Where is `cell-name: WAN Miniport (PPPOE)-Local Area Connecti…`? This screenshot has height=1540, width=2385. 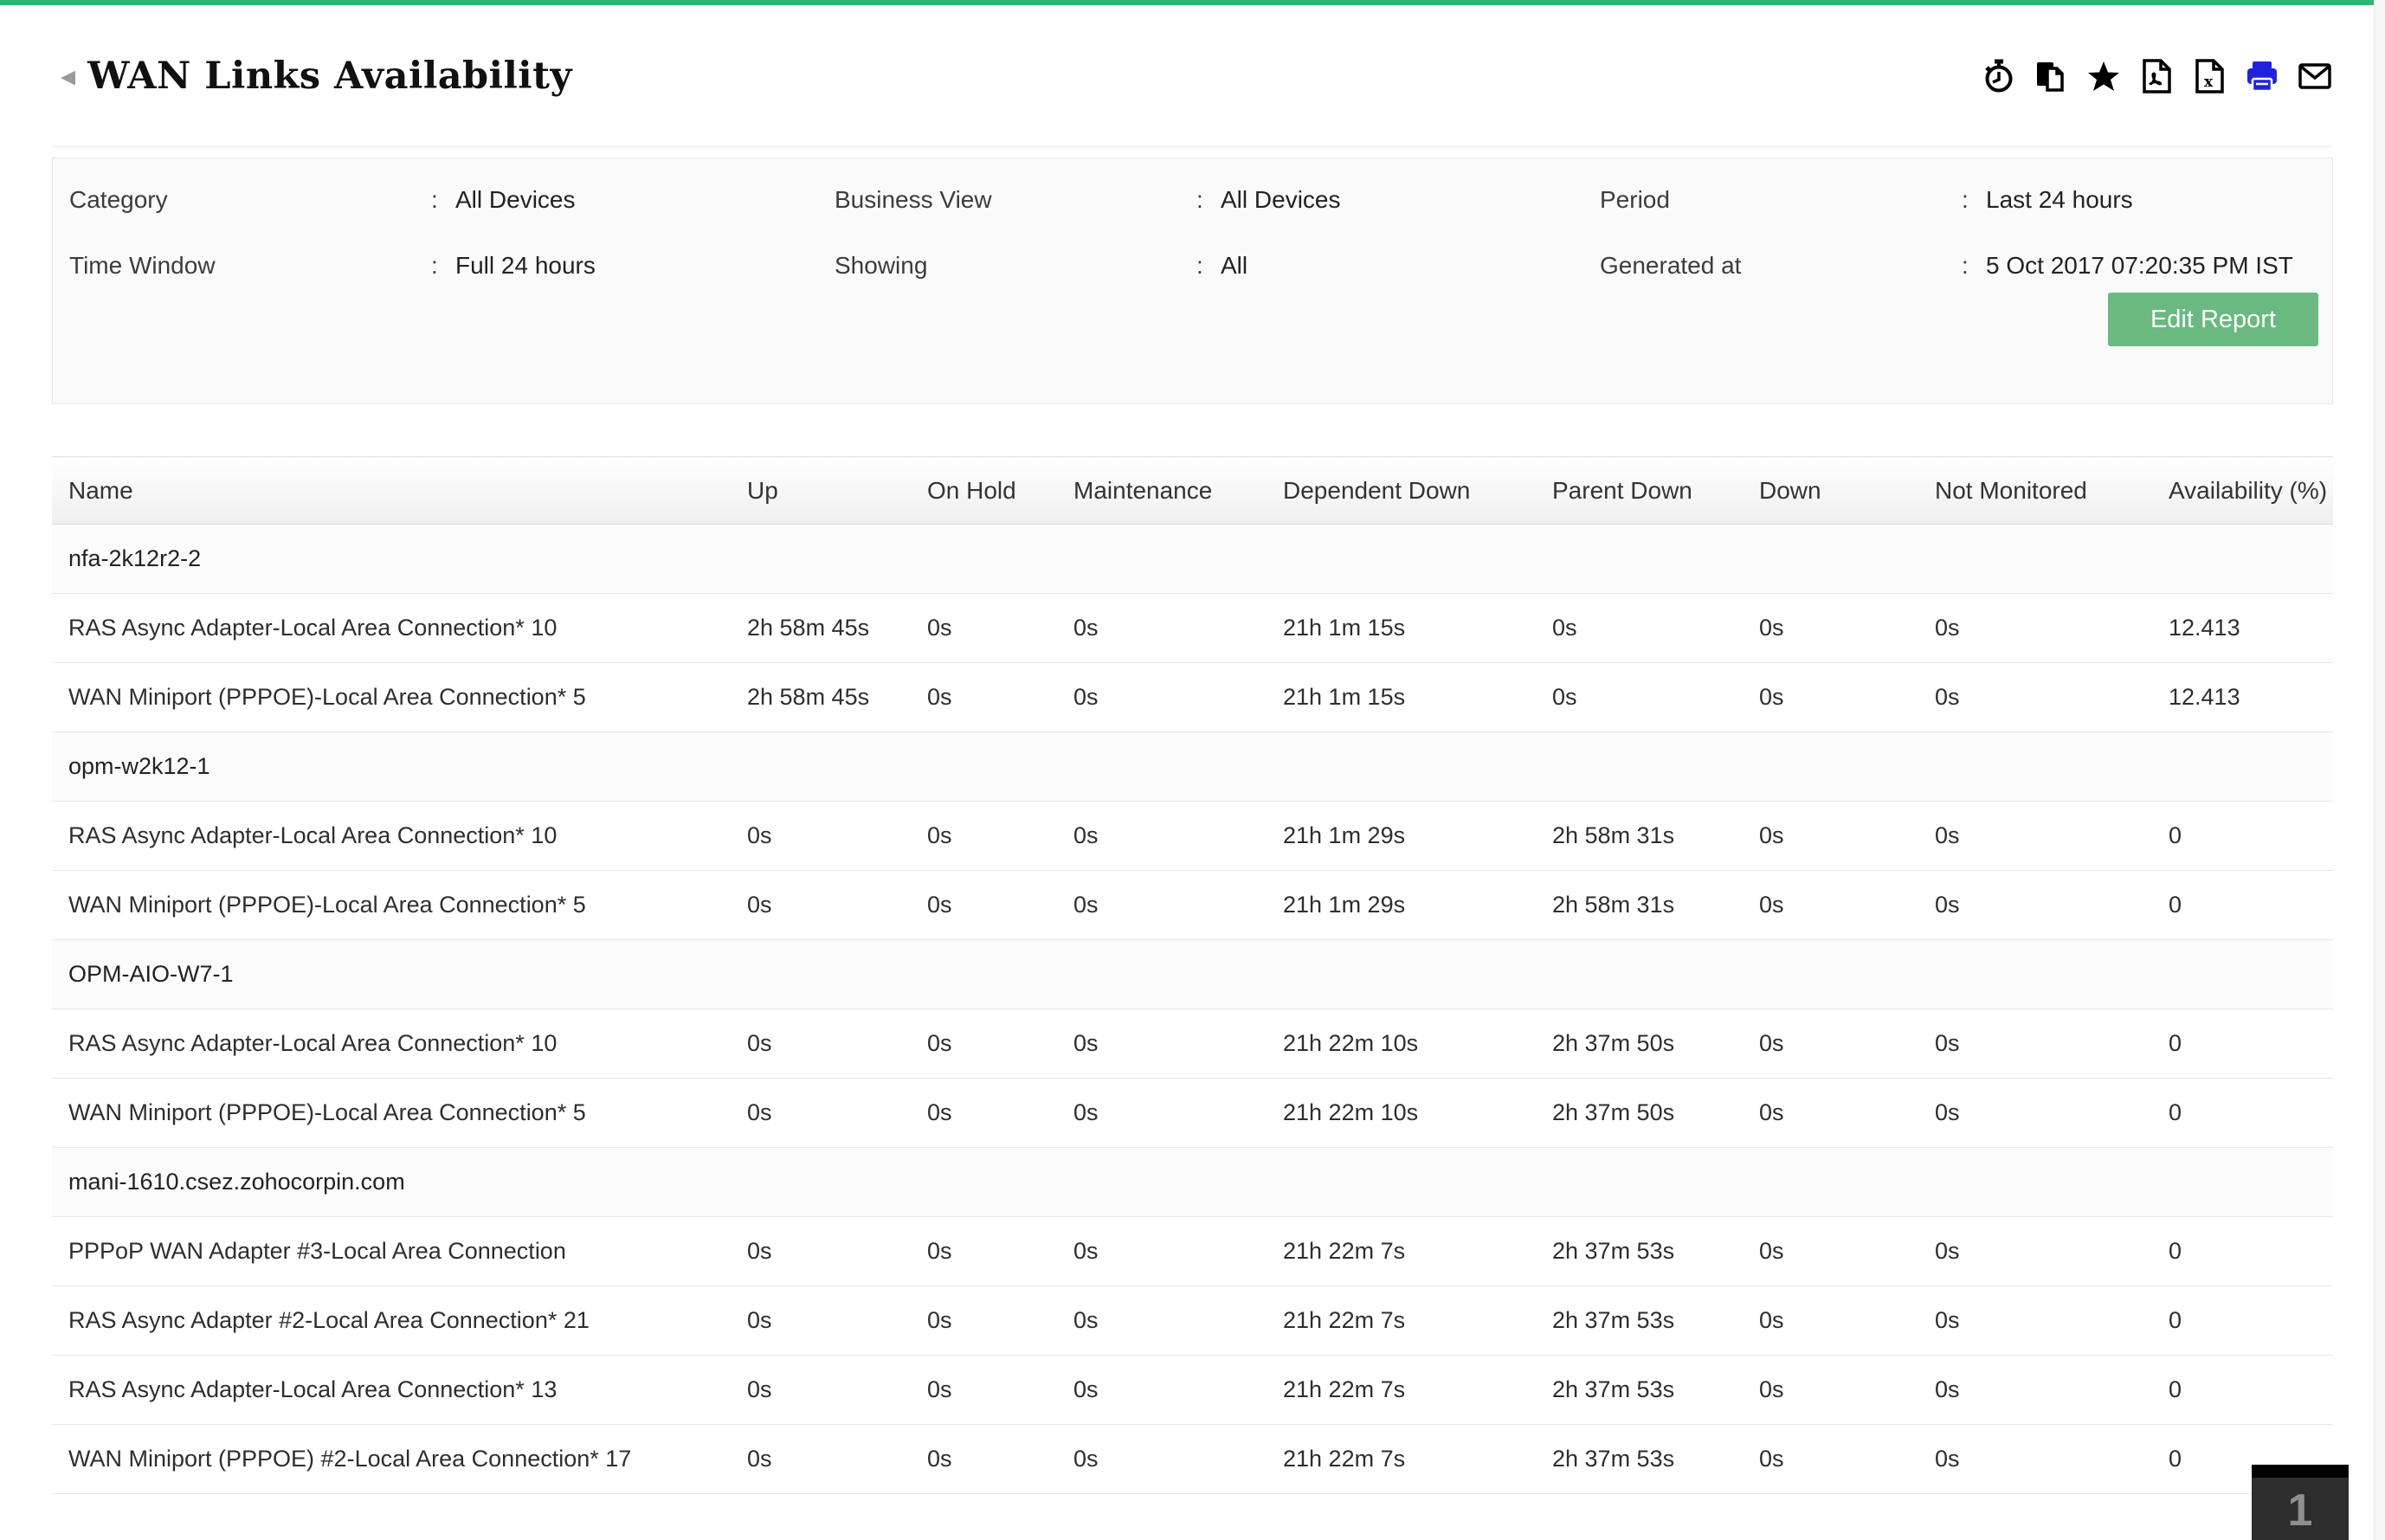
cell-name: WAN Miniport (PPPOE)-Local Area Connecti… is located at coordinates (399, 697).